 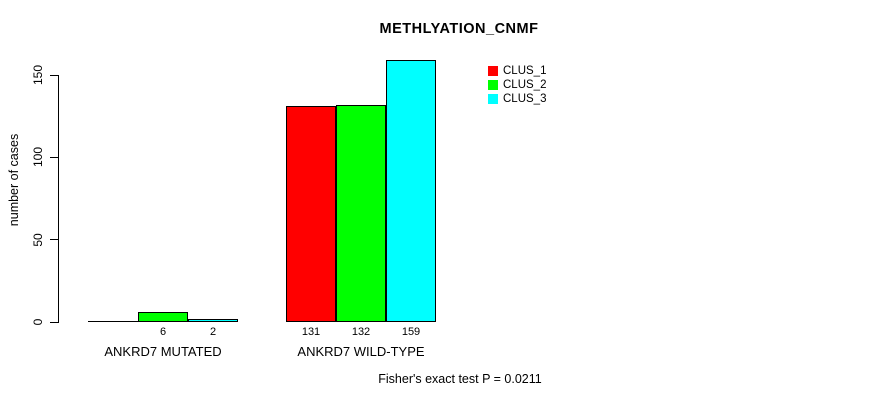 I want to click on legend-label: CLUS_2, so click(x=525, y=85).